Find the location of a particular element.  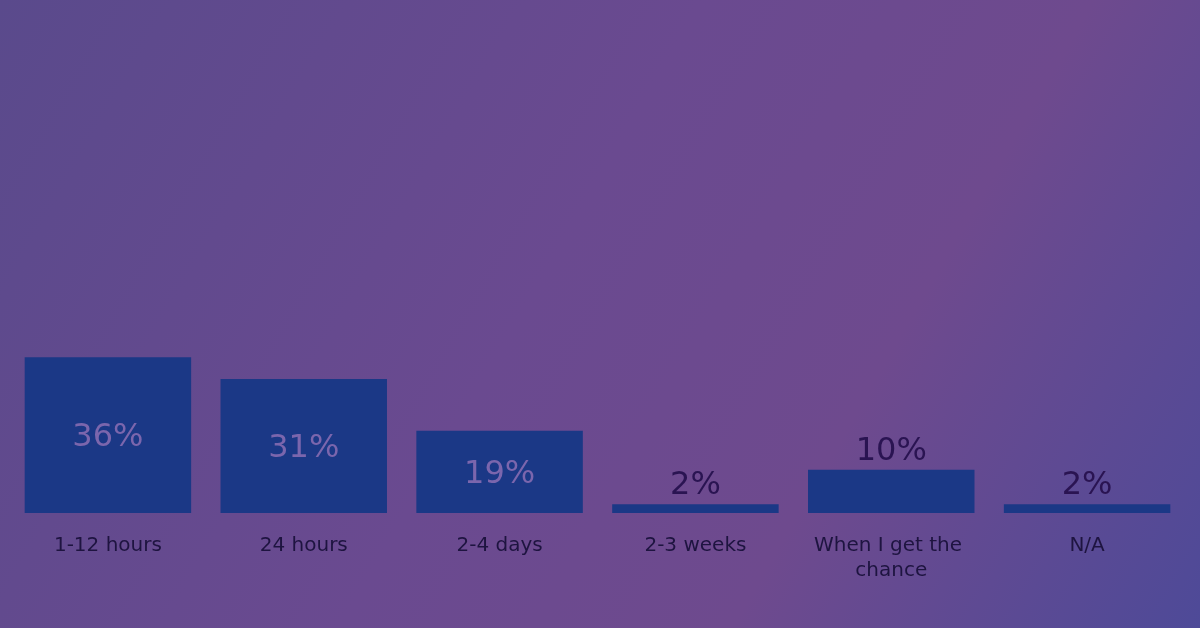

data-label: 10% is located at coordinates (891, 448).